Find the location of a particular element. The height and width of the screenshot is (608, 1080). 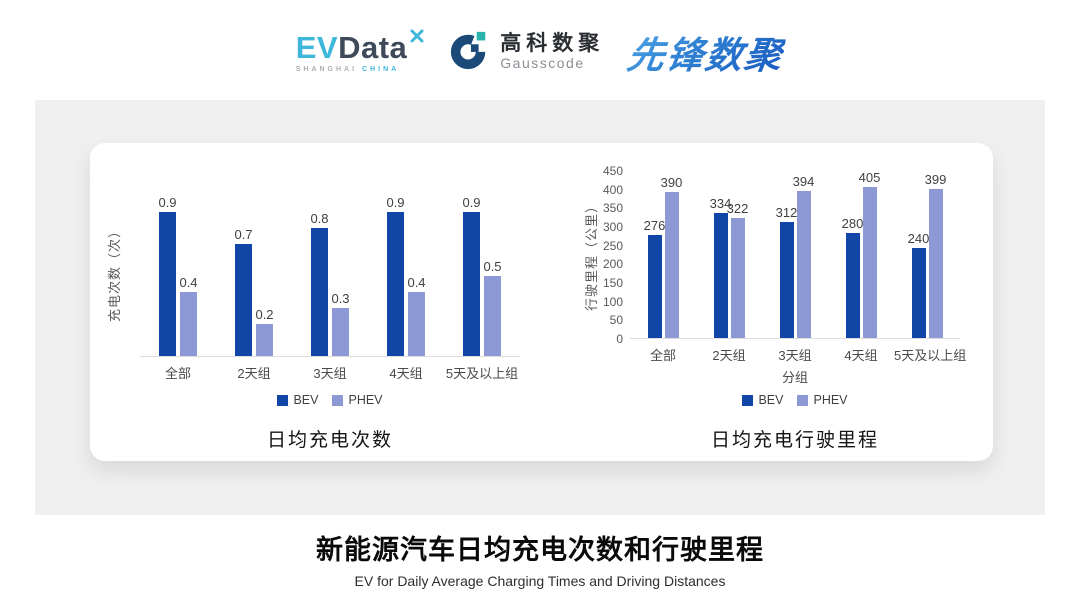

bar-wrap: 0.7 is located at coordinates (243, 291).